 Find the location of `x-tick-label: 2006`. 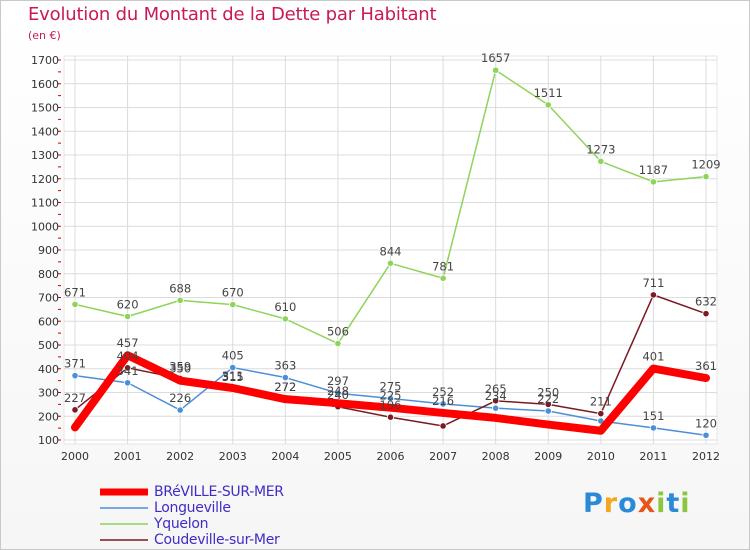

x-tick-label: 2006 is located at coordinates (391, 456).